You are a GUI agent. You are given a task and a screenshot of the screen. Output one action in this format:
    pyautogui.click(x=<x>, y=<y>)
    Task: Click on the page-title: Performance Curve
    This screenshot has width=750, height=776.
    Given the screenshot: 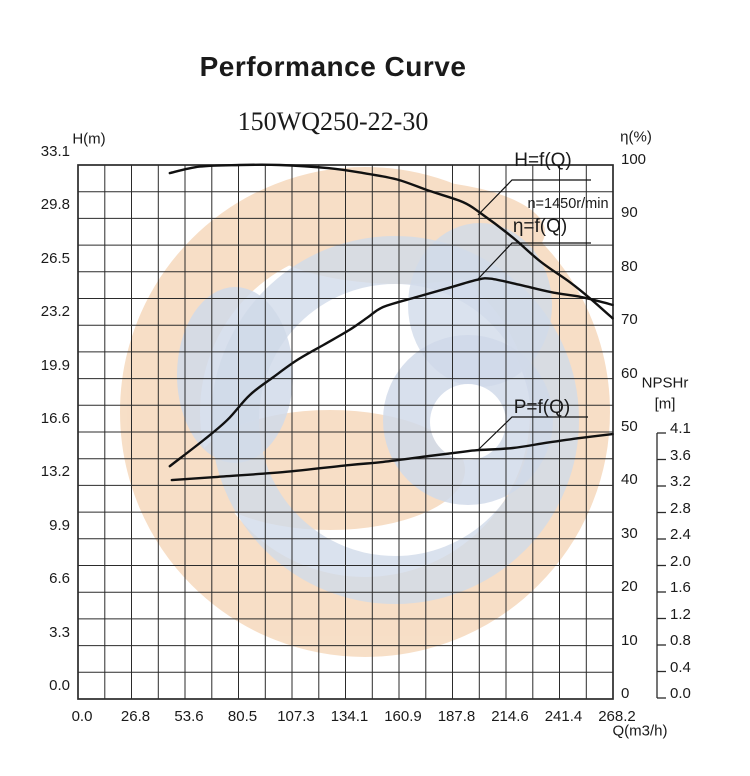 What is the action you would take?
    pyautogui.click(x=333, y=66)
    